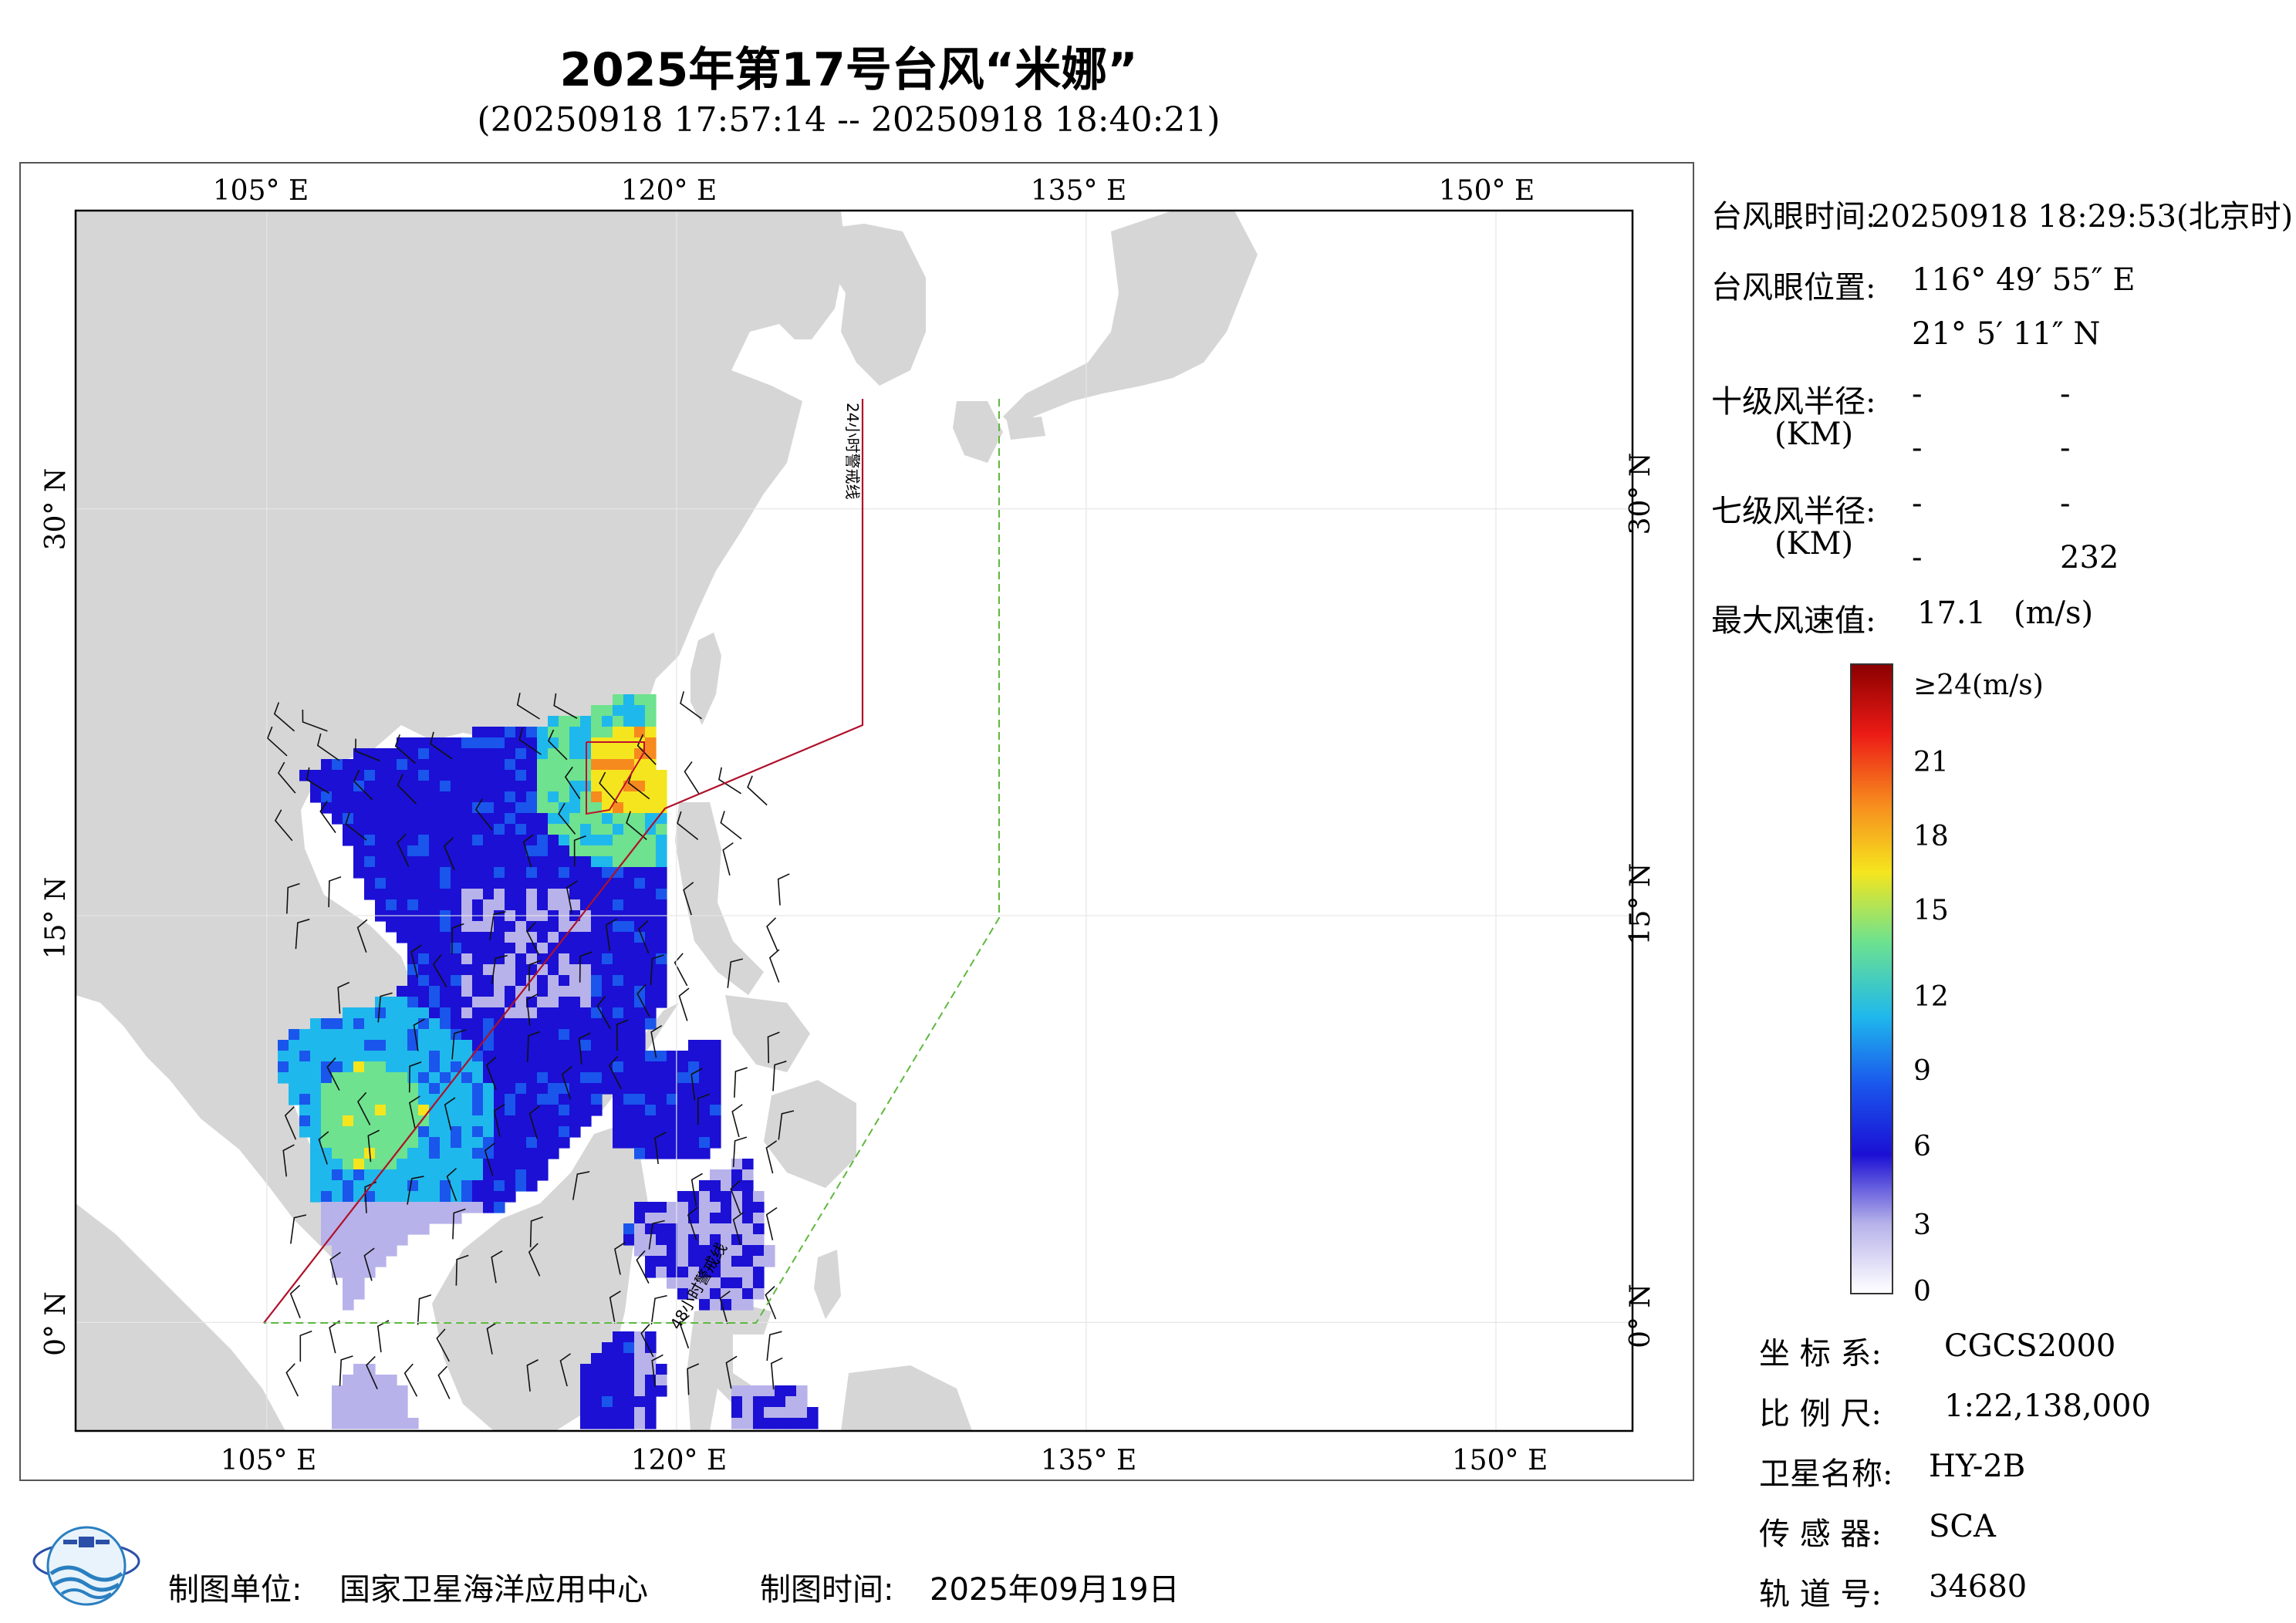 This screenshot has height=1623, width=2296. I want to click on colorbar-tick-12: 12, so click(1931, 997).